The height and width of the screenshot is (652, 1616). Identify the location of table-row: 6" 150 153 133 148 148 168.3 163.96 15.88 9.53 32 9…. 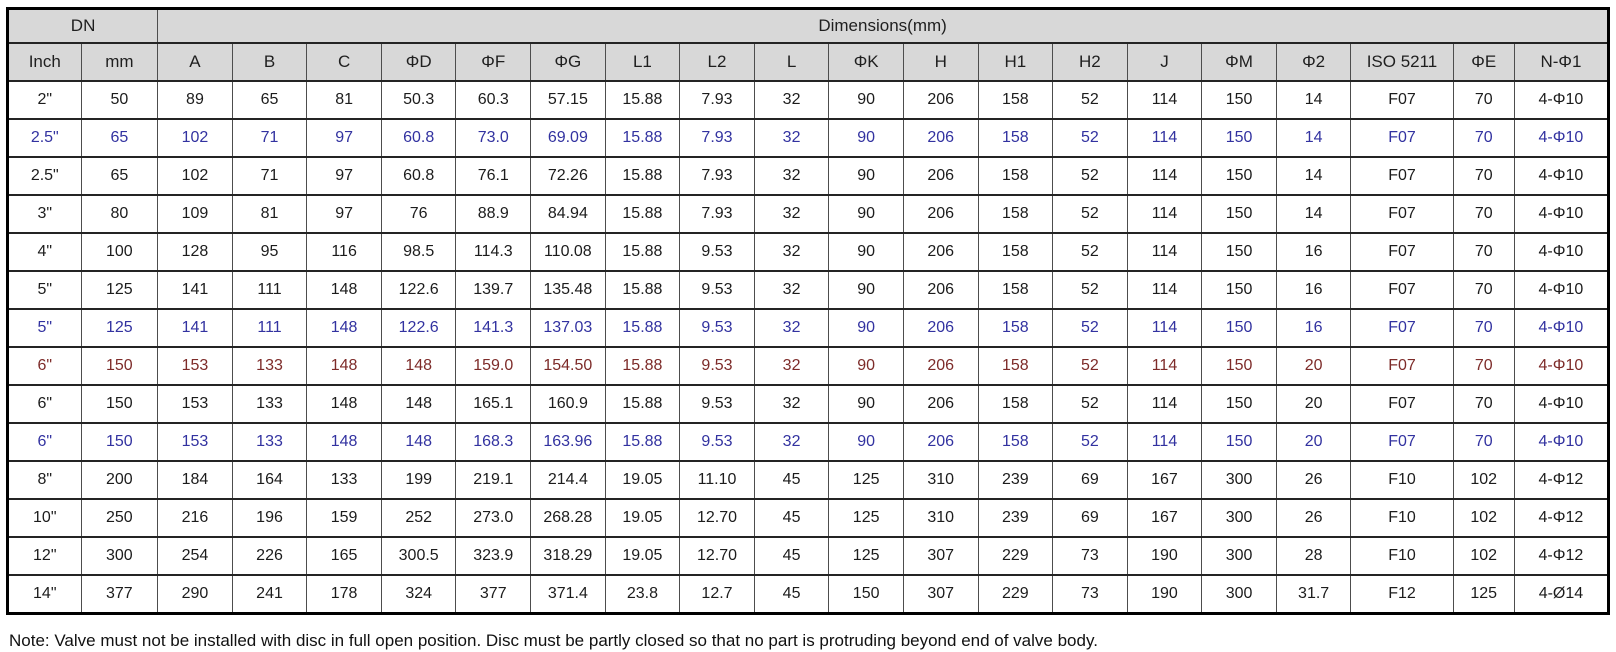
(808, 442).